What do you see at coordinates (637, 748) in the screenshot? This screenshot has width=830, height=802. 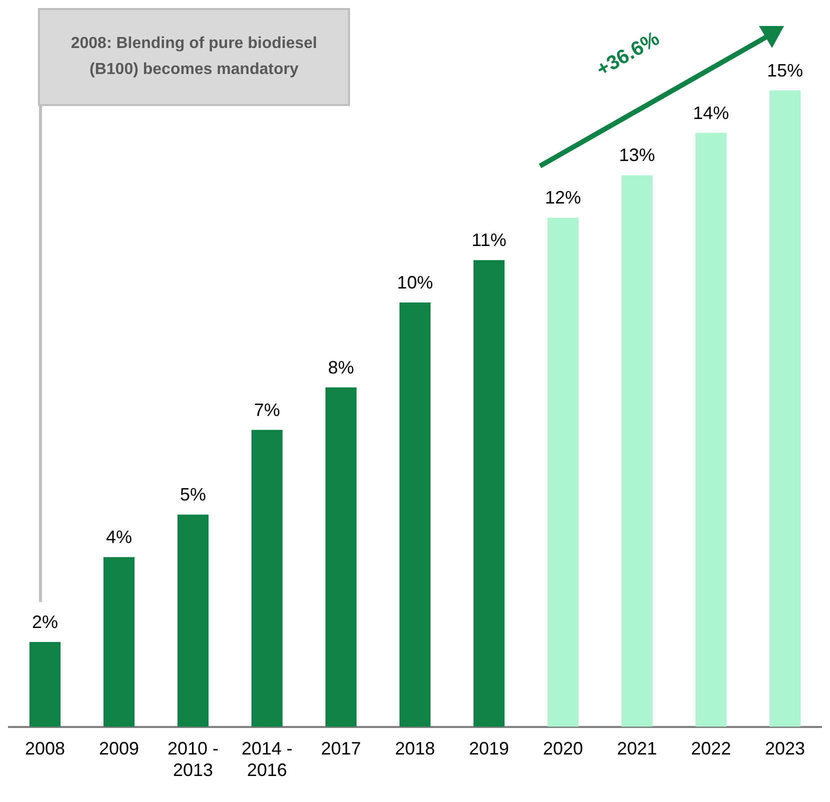 I see `x-tick-label: 2021` at bounding box center [637, 748].